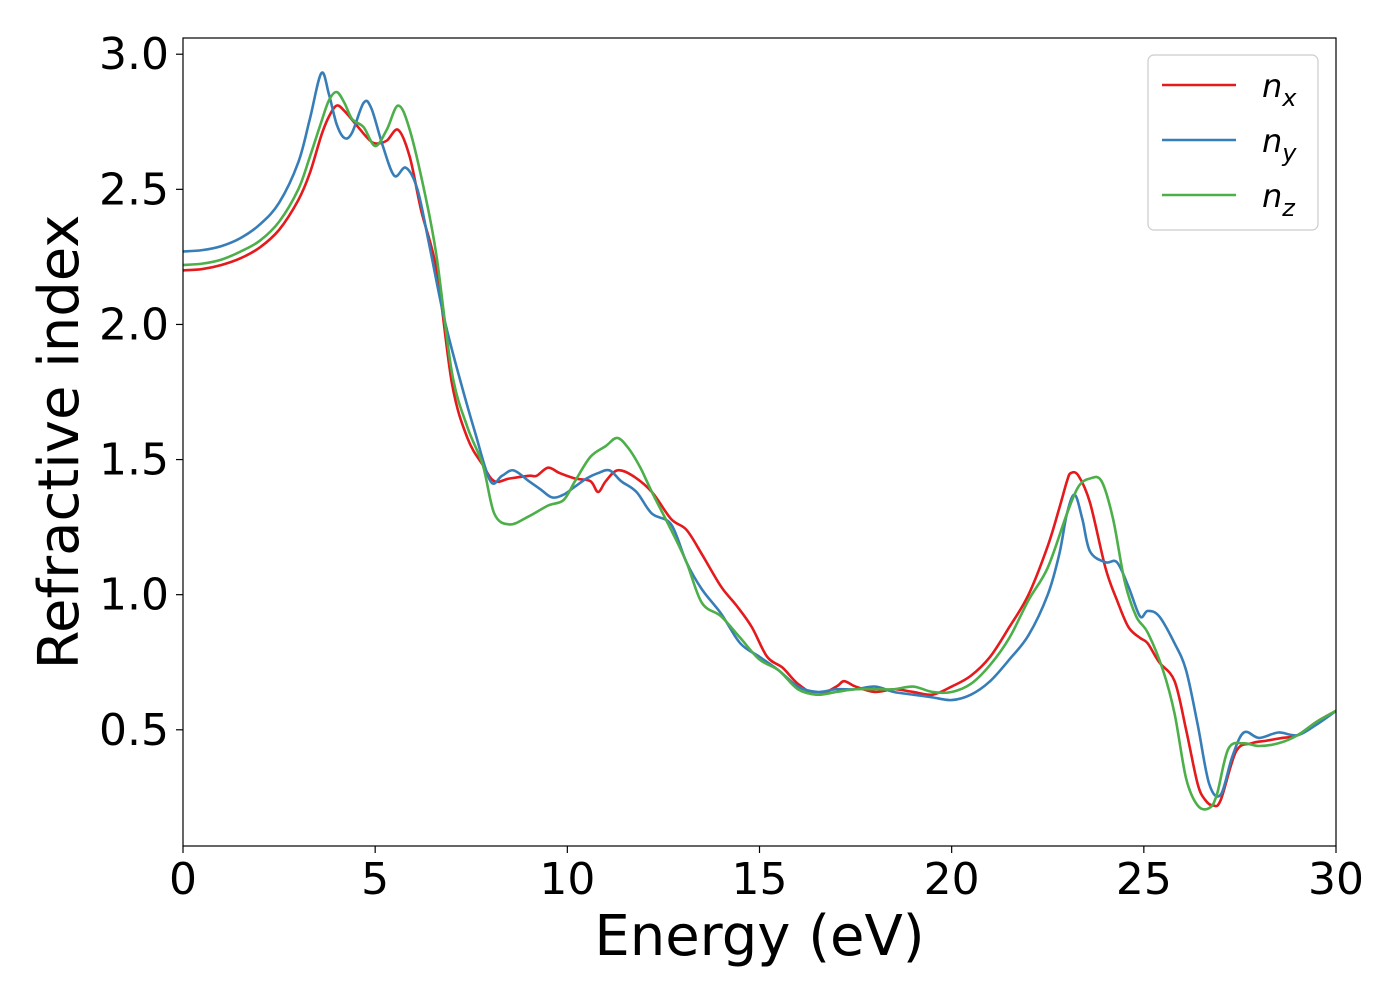 The height and width of the screenshot is (1000, 1400). I want to click on legend-label-nz: nz, so click(1279, 199).